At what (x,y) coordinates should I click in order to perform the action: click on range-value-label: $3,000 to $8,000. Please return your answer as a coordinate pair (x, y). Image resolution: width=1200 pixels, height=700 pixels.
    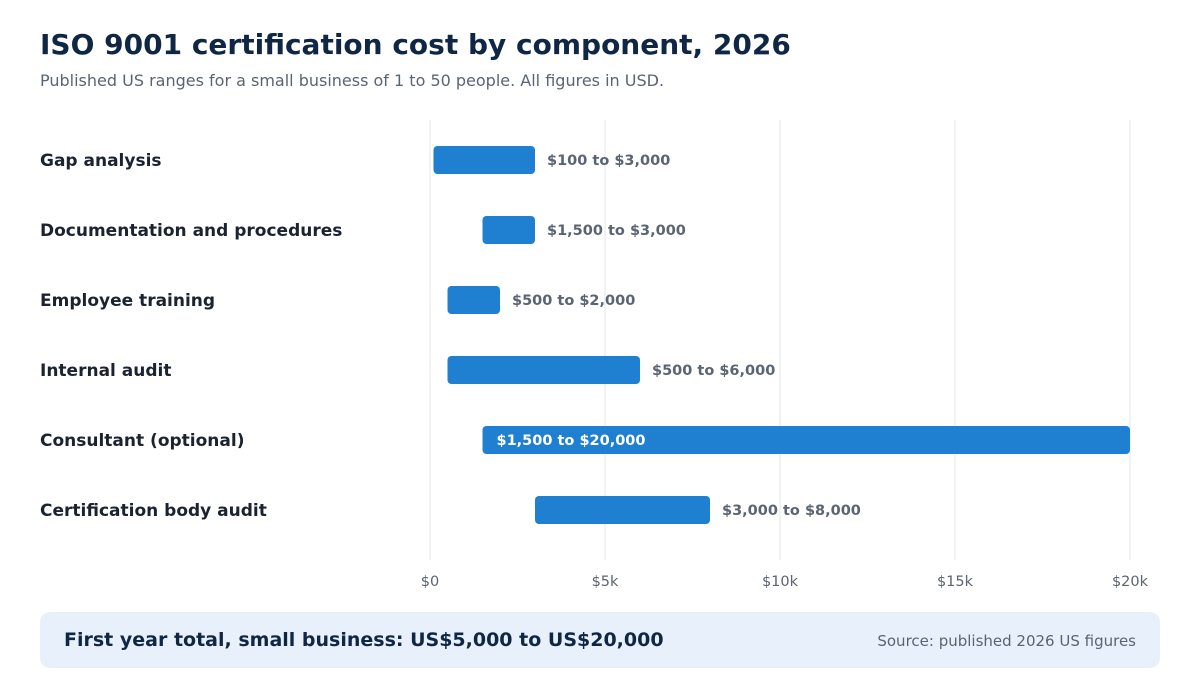
    Looking at the image, I should click on (791, 511).